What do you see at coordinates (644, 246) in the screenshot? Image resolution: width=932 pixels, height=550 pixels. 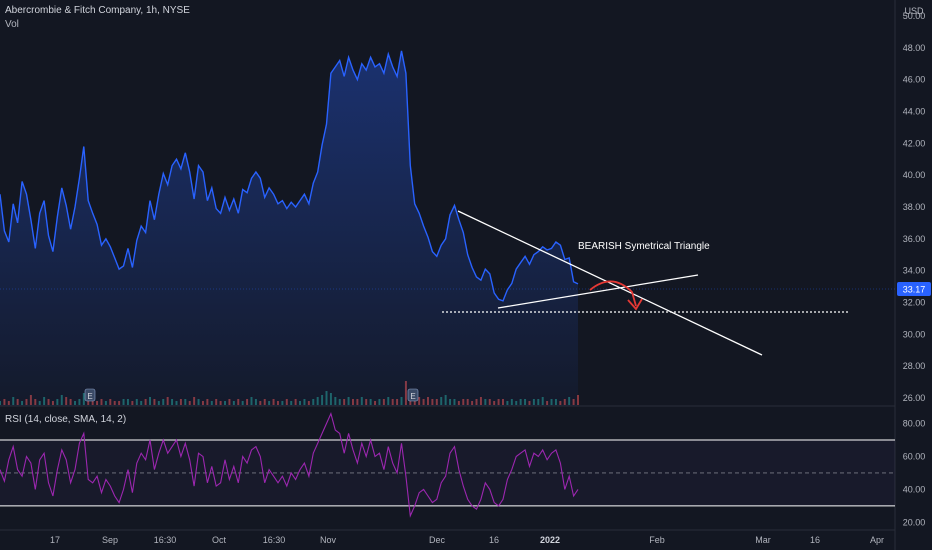 I see `annotation-text: BEARISH Symetrical Triangle` at bounding box center [644, 246].